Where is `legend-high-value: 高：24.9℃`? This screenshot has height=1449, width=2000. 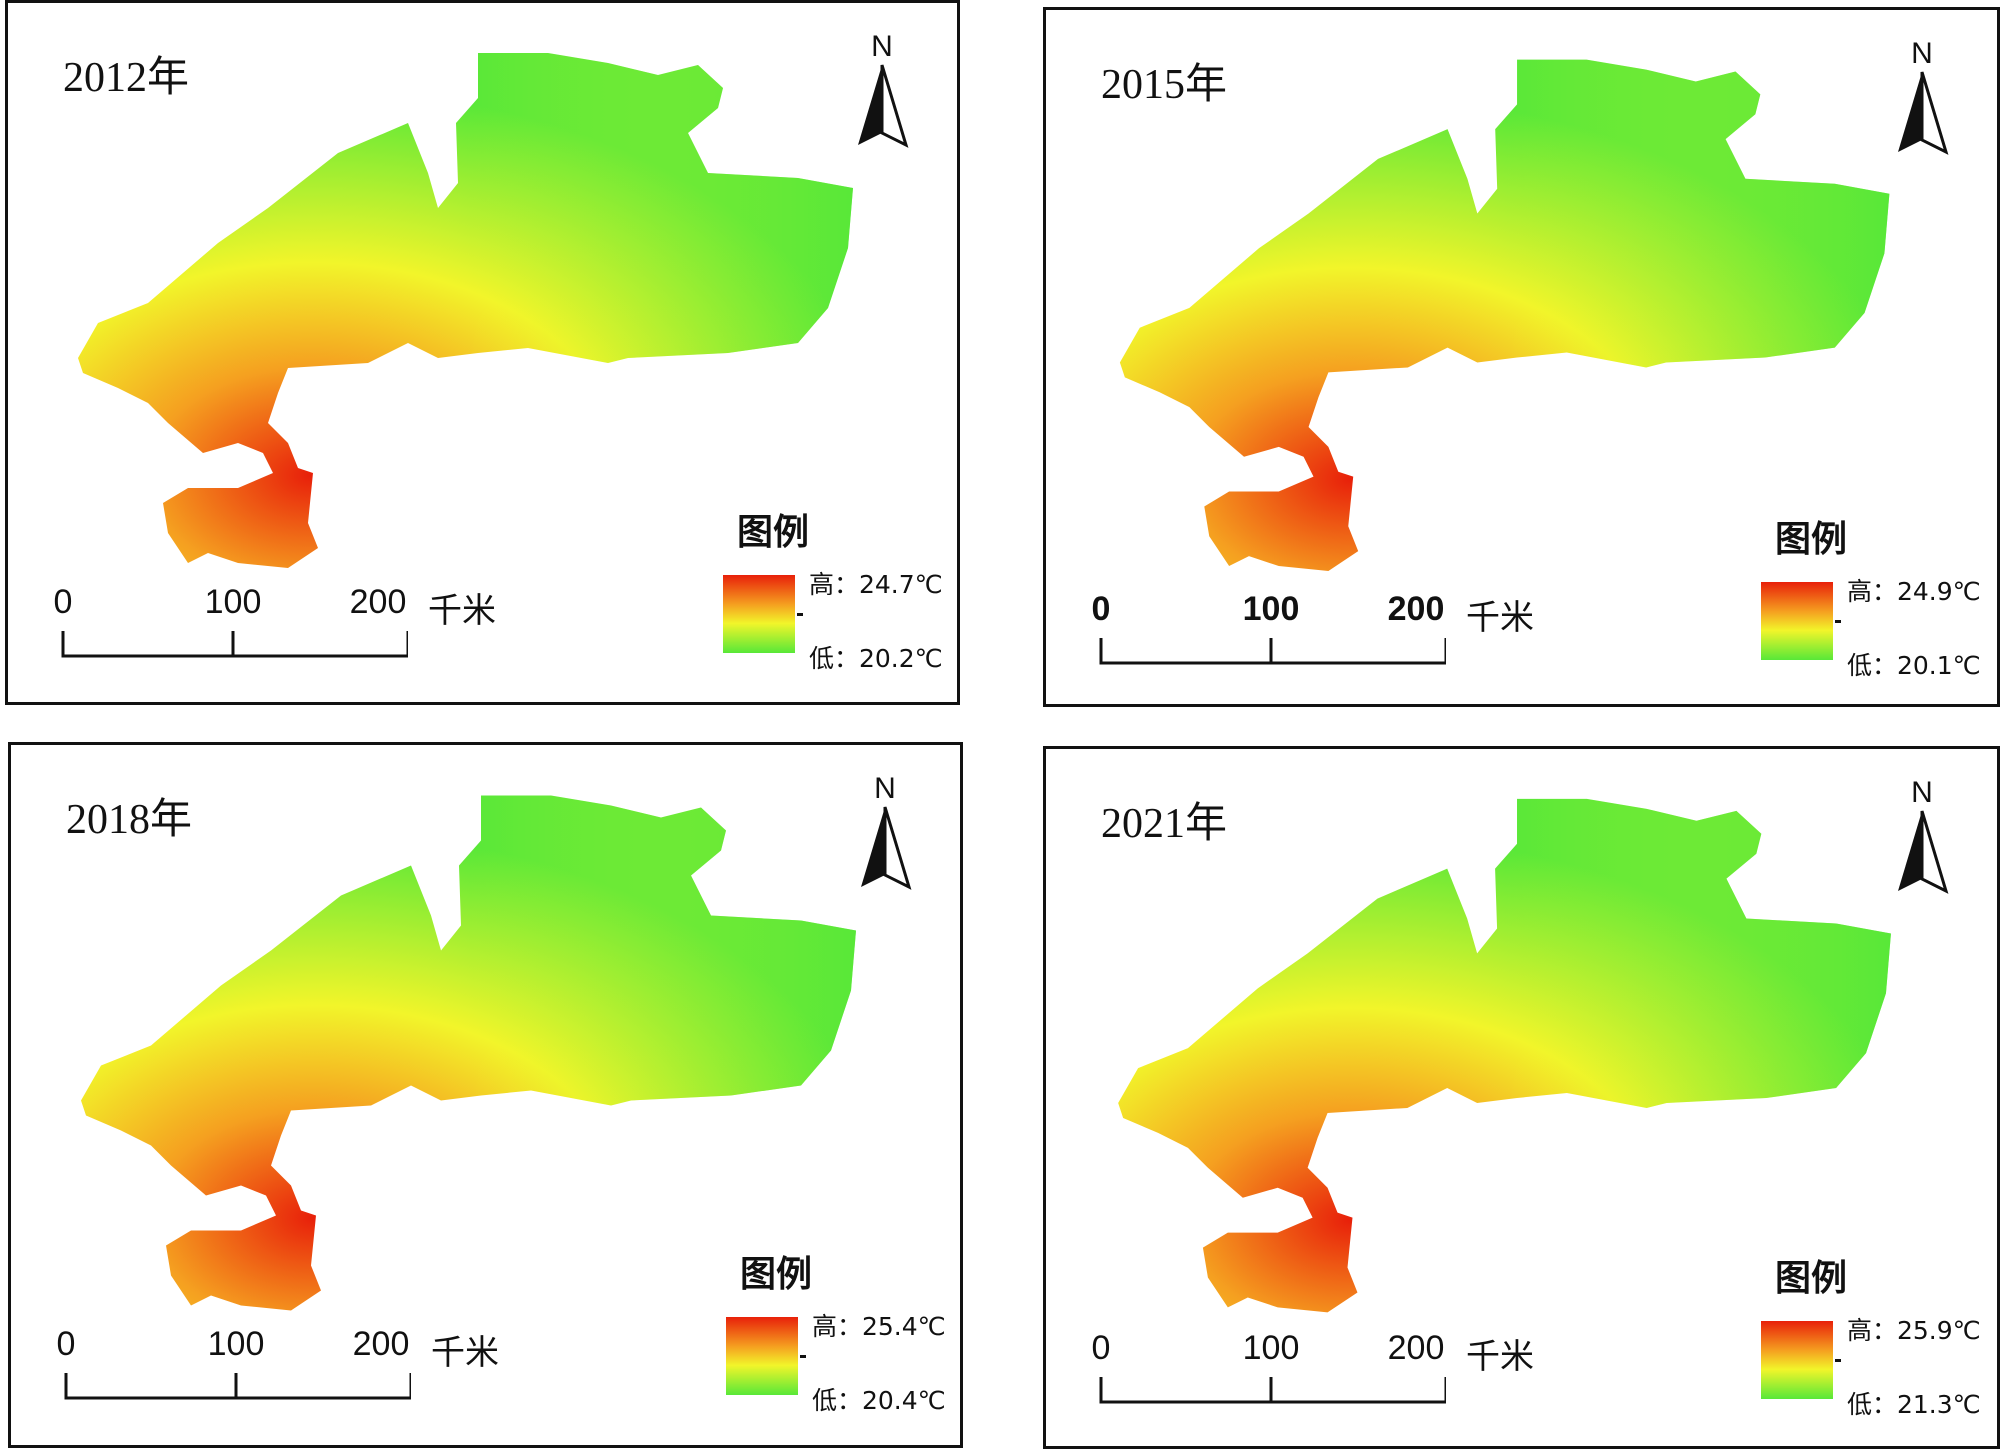
legend-high-value: 高：24.9℃ is located at coordinates (1914, 591).